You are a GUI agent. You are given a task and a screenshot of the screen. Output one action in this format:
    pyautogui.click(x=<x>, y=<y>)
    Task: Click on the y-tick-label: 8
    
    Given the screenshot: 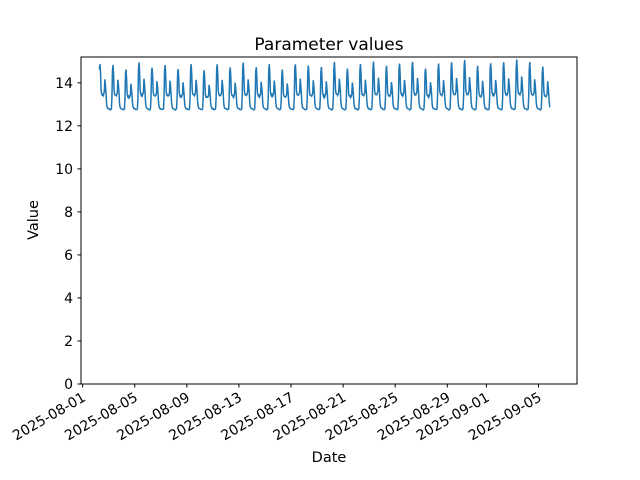 What is the action you would take?
    pyautogui.click(x=68, y=213)
    